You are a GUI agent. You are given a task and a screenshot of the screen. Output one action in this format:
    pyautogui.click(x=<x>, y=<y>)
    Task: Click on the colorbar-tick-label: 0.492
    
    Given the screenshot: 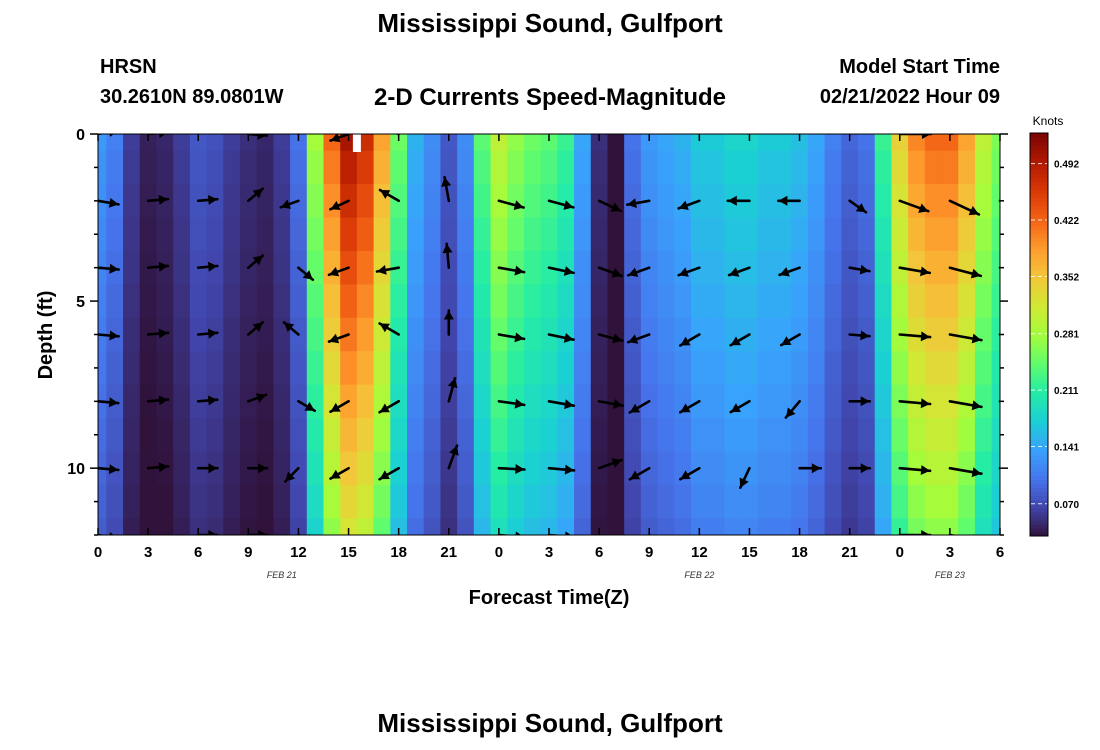 What is the action you would take?
    pyautogui.click(x=1066, y=165)
    